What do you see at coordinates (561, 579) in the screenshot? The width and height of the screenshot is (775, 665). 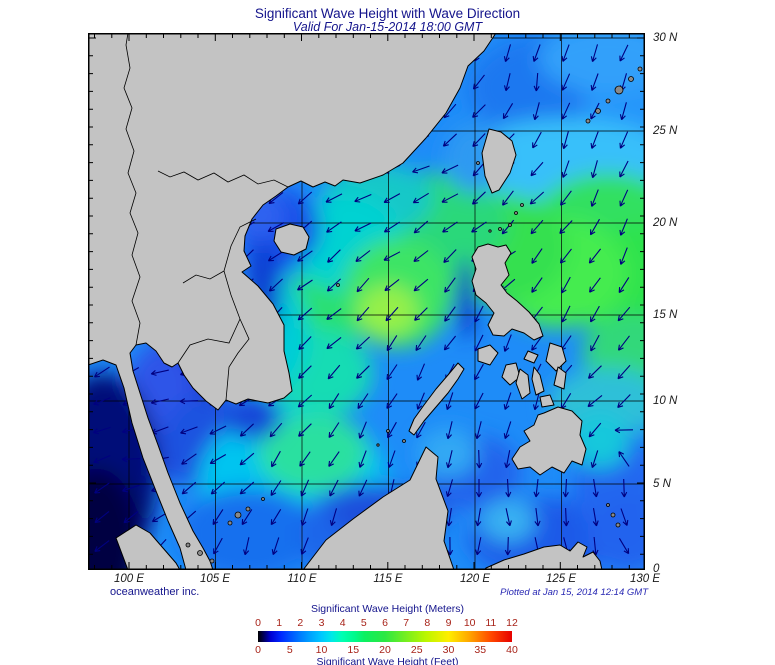 I see `lon-label-125E: 125 E` at bounding box center [561, 579].